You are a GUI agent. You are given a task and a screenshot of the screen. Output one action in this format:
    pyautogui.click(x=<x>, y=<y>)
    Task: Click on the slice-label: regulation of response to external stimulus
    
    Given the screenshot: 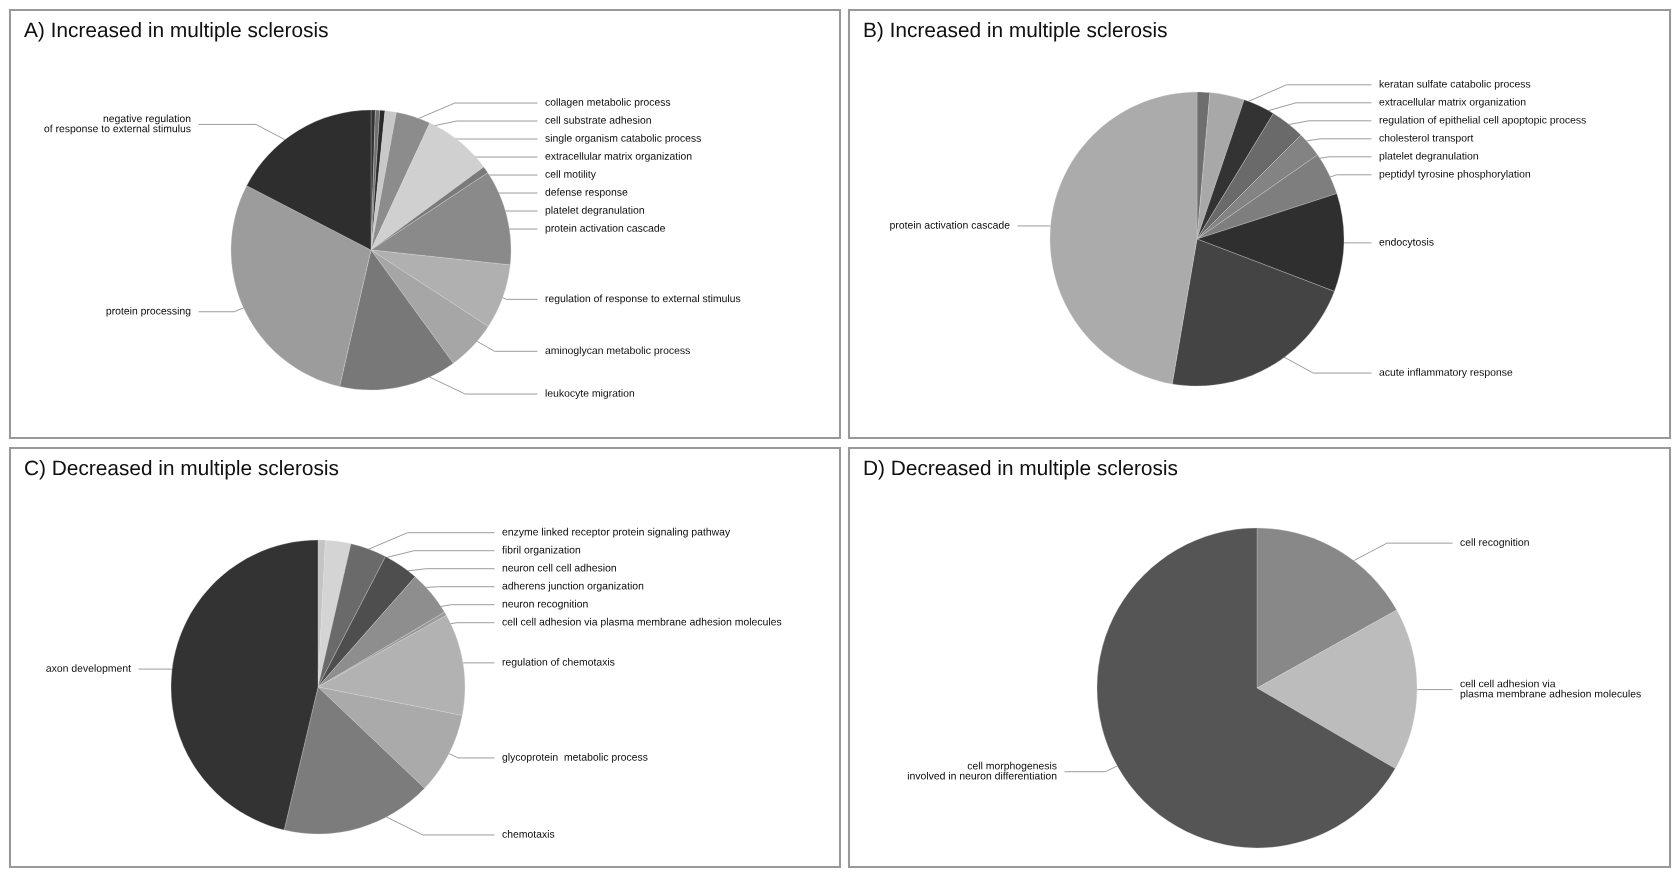 What is the action you would take?
    pyautogui.click(x=643, y=299)
    